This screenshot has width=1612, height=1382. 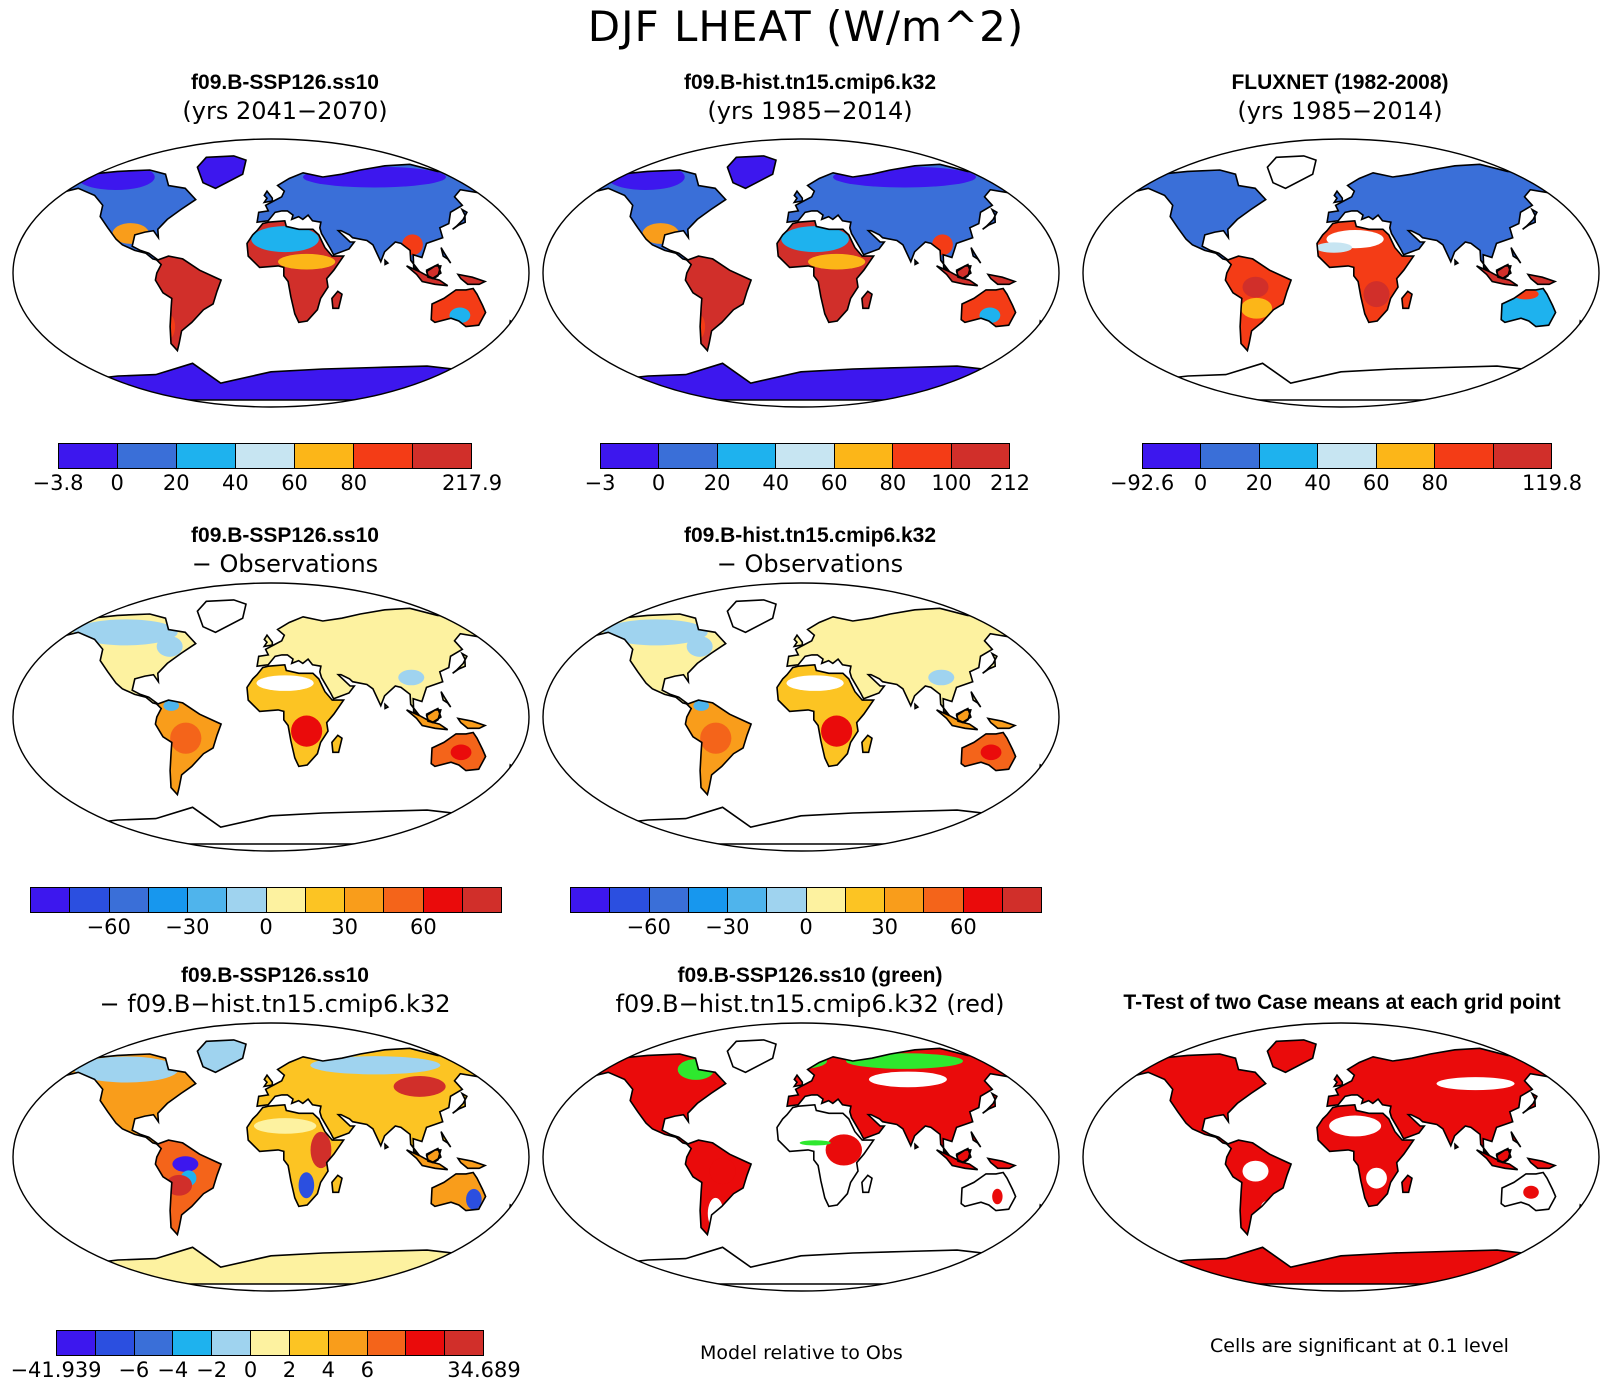 I want to click on coastline-srilanka, so click(x=917, y=706).